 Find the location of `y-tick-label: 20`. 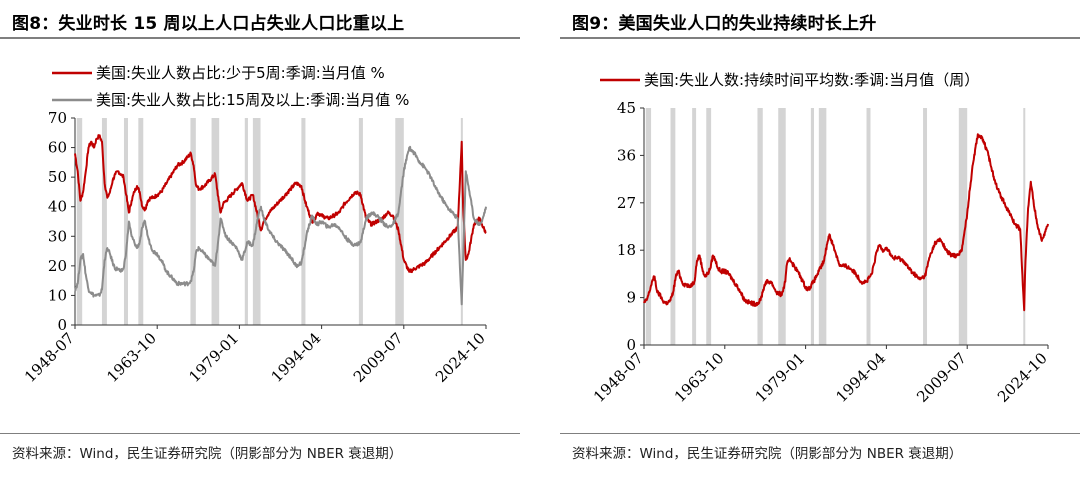

y-tick-label: 20 is located at coordinates (57, 266).